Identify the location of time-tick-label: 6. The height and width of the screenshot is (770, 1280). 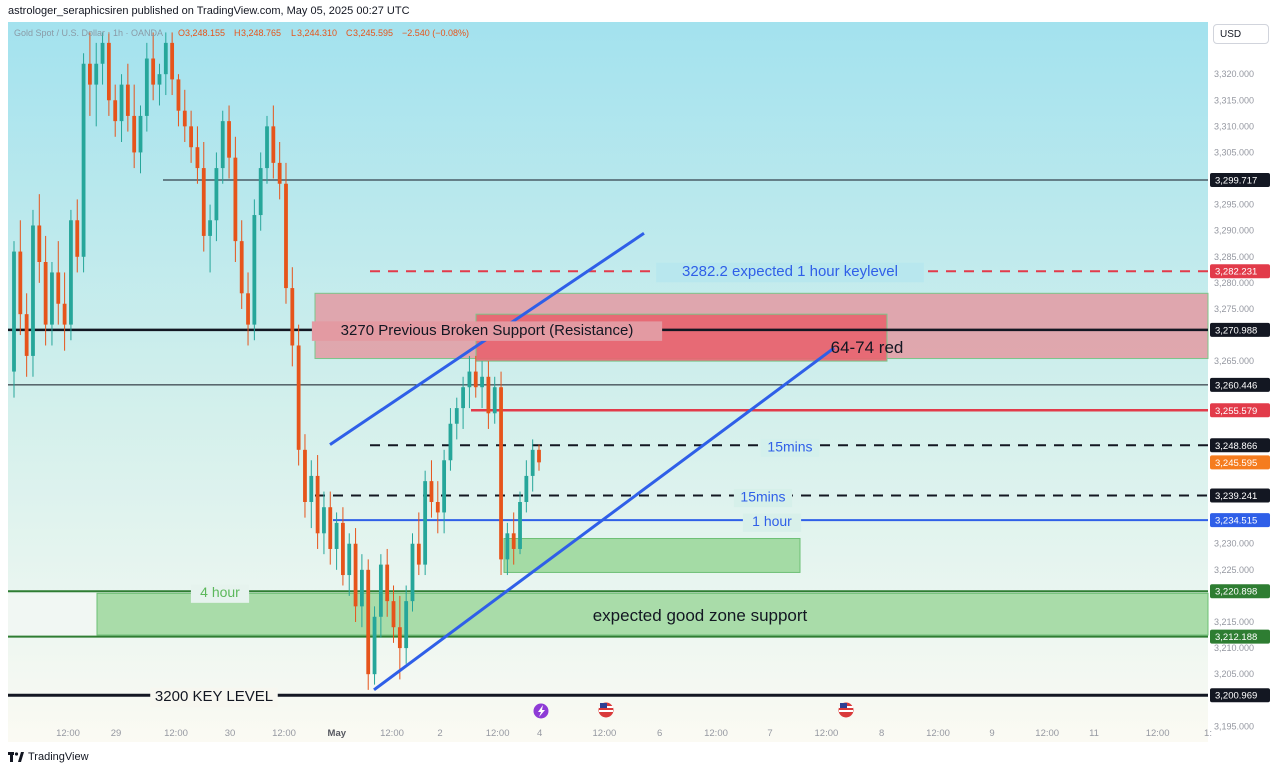
(659, 733).